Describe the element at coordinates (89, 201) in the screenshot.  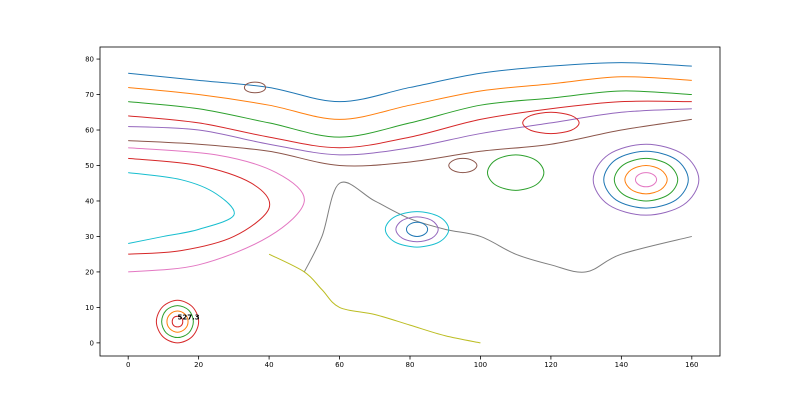
I see `y-tick-label: 40` at that location.